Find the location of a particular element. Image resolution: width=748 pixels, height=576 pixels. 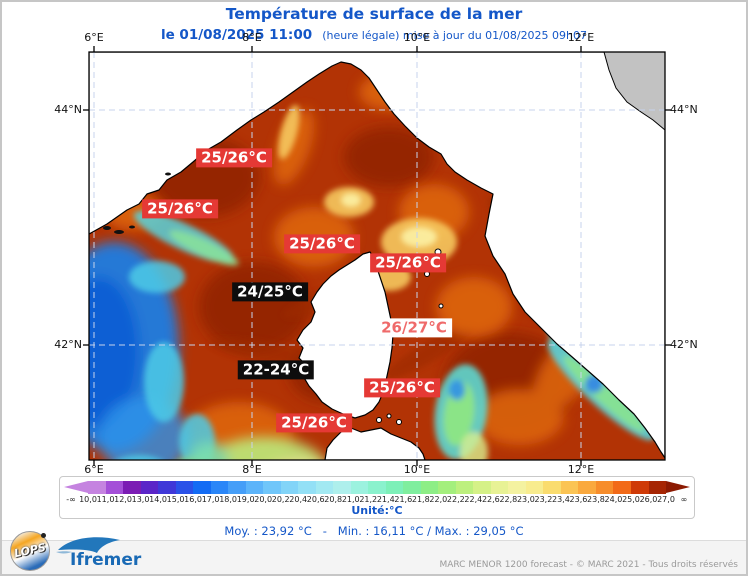

temp-annotation: 24/25°C is located at coordinates (270, 292).